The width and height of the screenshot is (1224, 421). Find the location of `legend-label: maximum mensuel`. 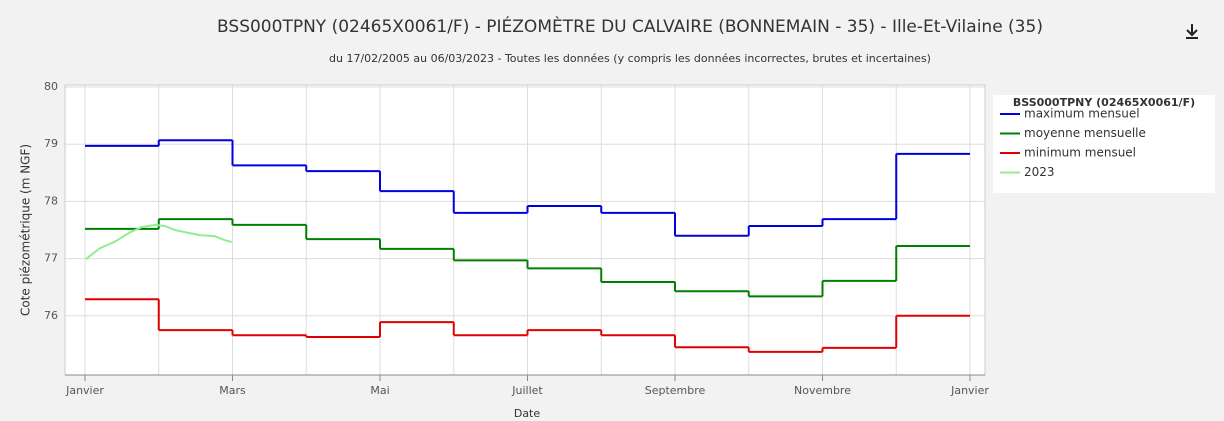

legend-label: maximum mensuel is located at coordinates (1082, 114).